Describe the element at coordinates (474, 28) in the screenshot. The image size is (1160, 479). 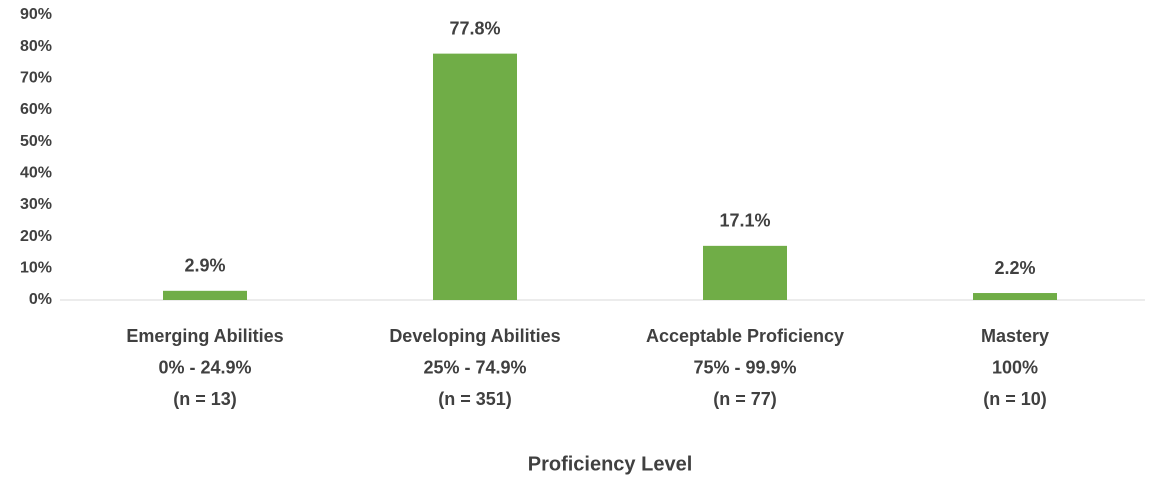
I see `data-label: 77.8%` at that location.